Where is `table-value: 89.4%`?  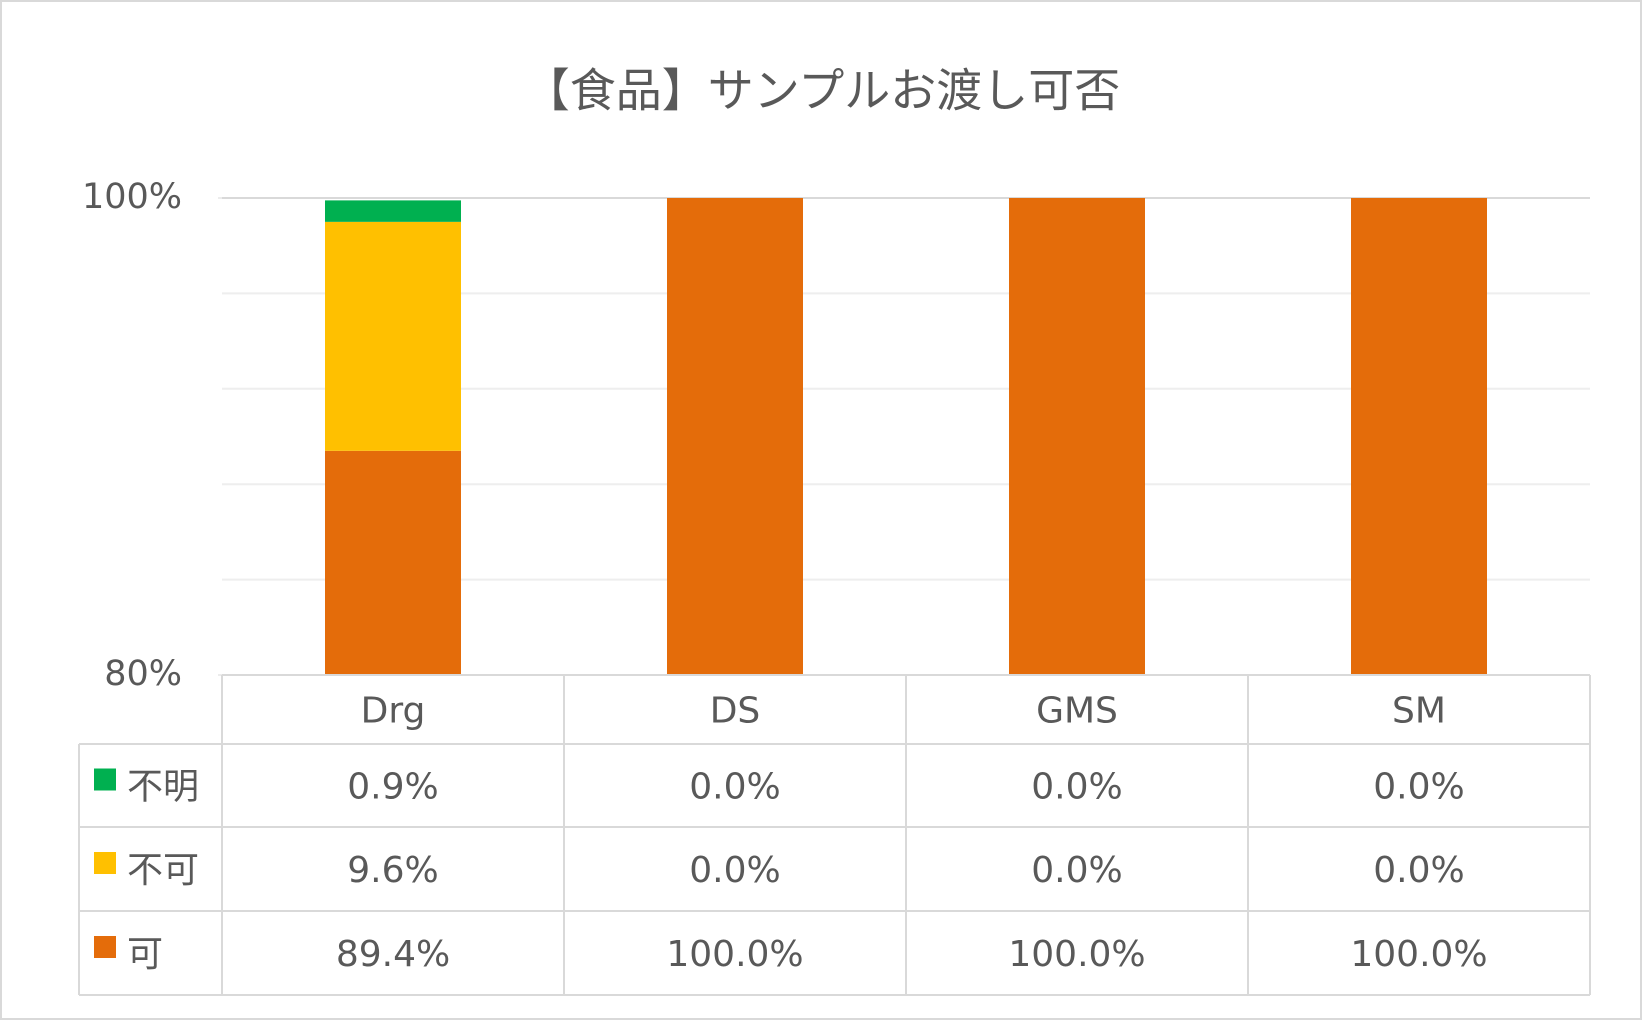
table-value: 89.4% is located at coordinates (393, 954).